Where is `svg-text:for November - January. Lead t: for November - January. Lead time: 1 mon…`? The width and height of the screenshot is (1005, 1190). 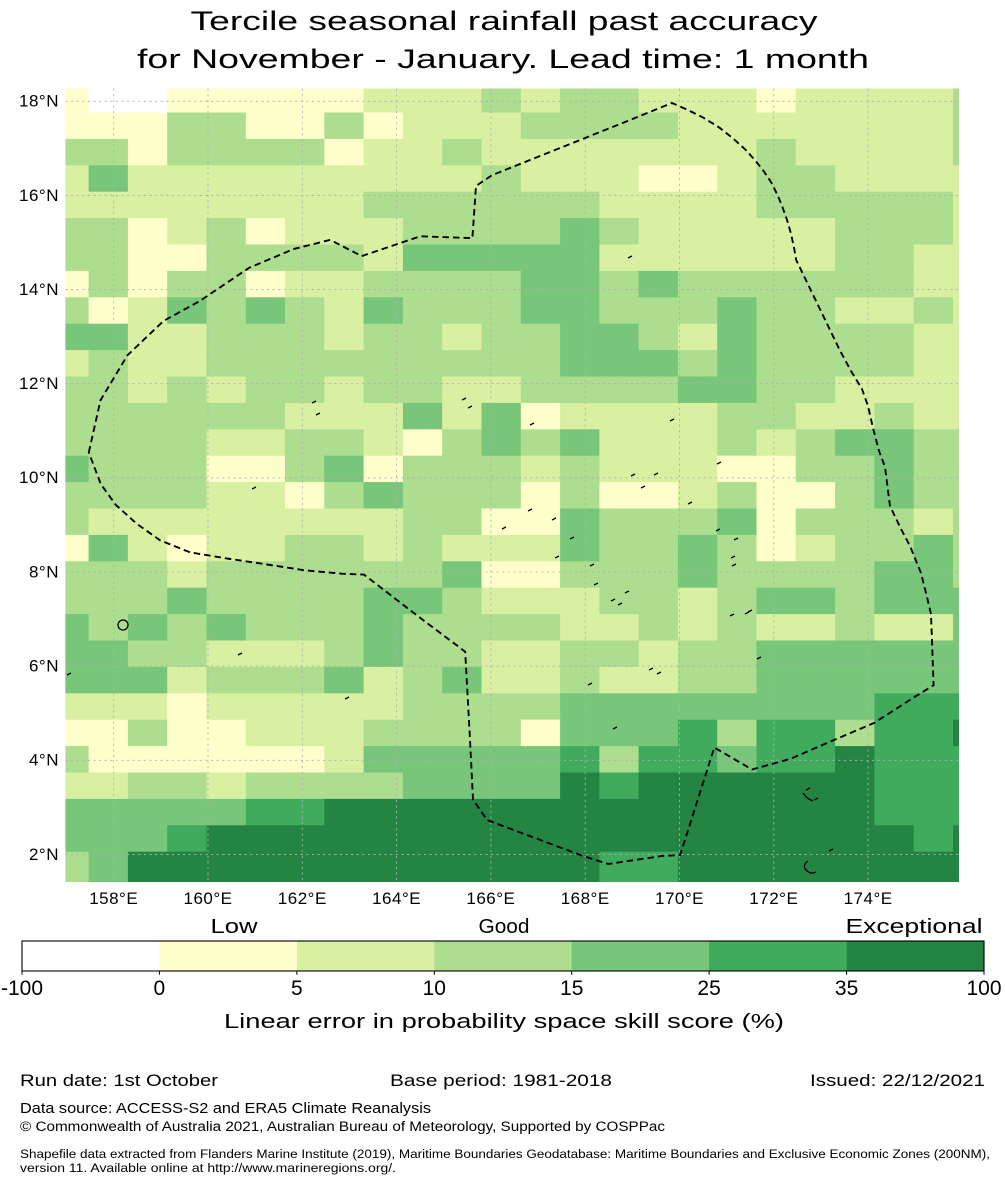 svg-text:for November - January. Lead t: for November - January. Lead time: 1 mon… is located at coordinates (503, 59).